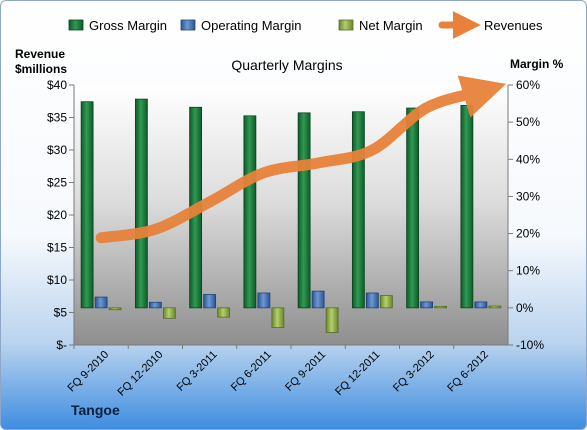 This screenshot has width=587, height=430. What do you see at coordinates (57, 215) in the screenshot?
I see `left-axis-tick-label: $20` at bounding box center [57, 215].